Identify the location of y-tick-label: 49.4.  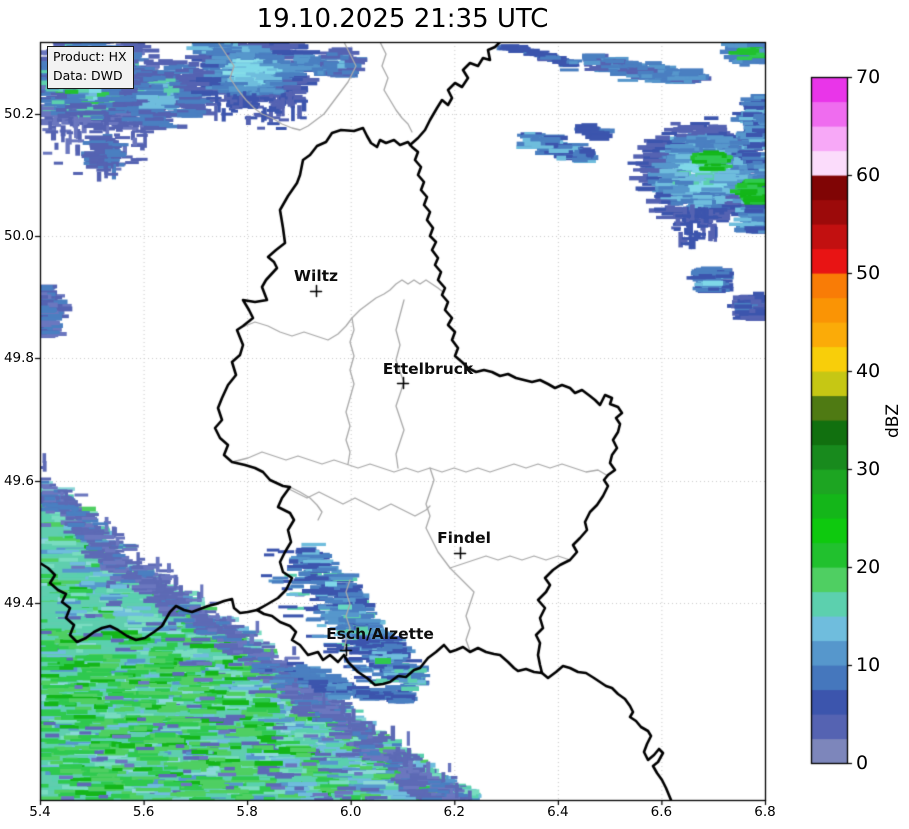
(18, 603).